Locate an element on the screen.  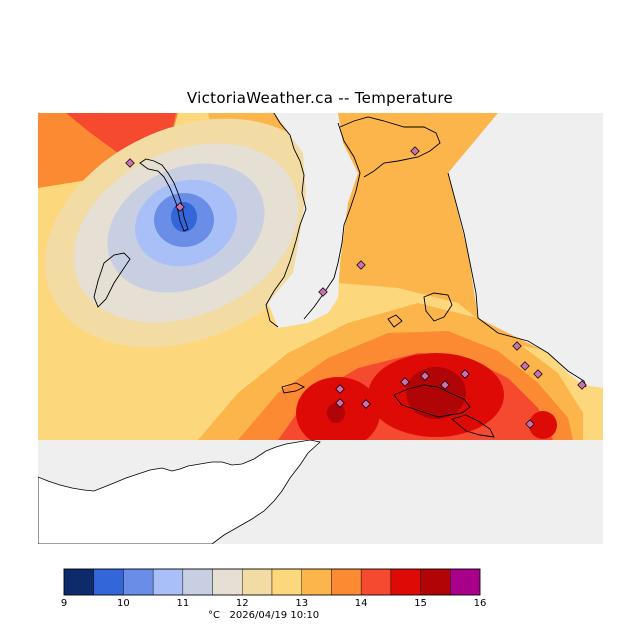
field-15-east is located at coordinates (436, 393).